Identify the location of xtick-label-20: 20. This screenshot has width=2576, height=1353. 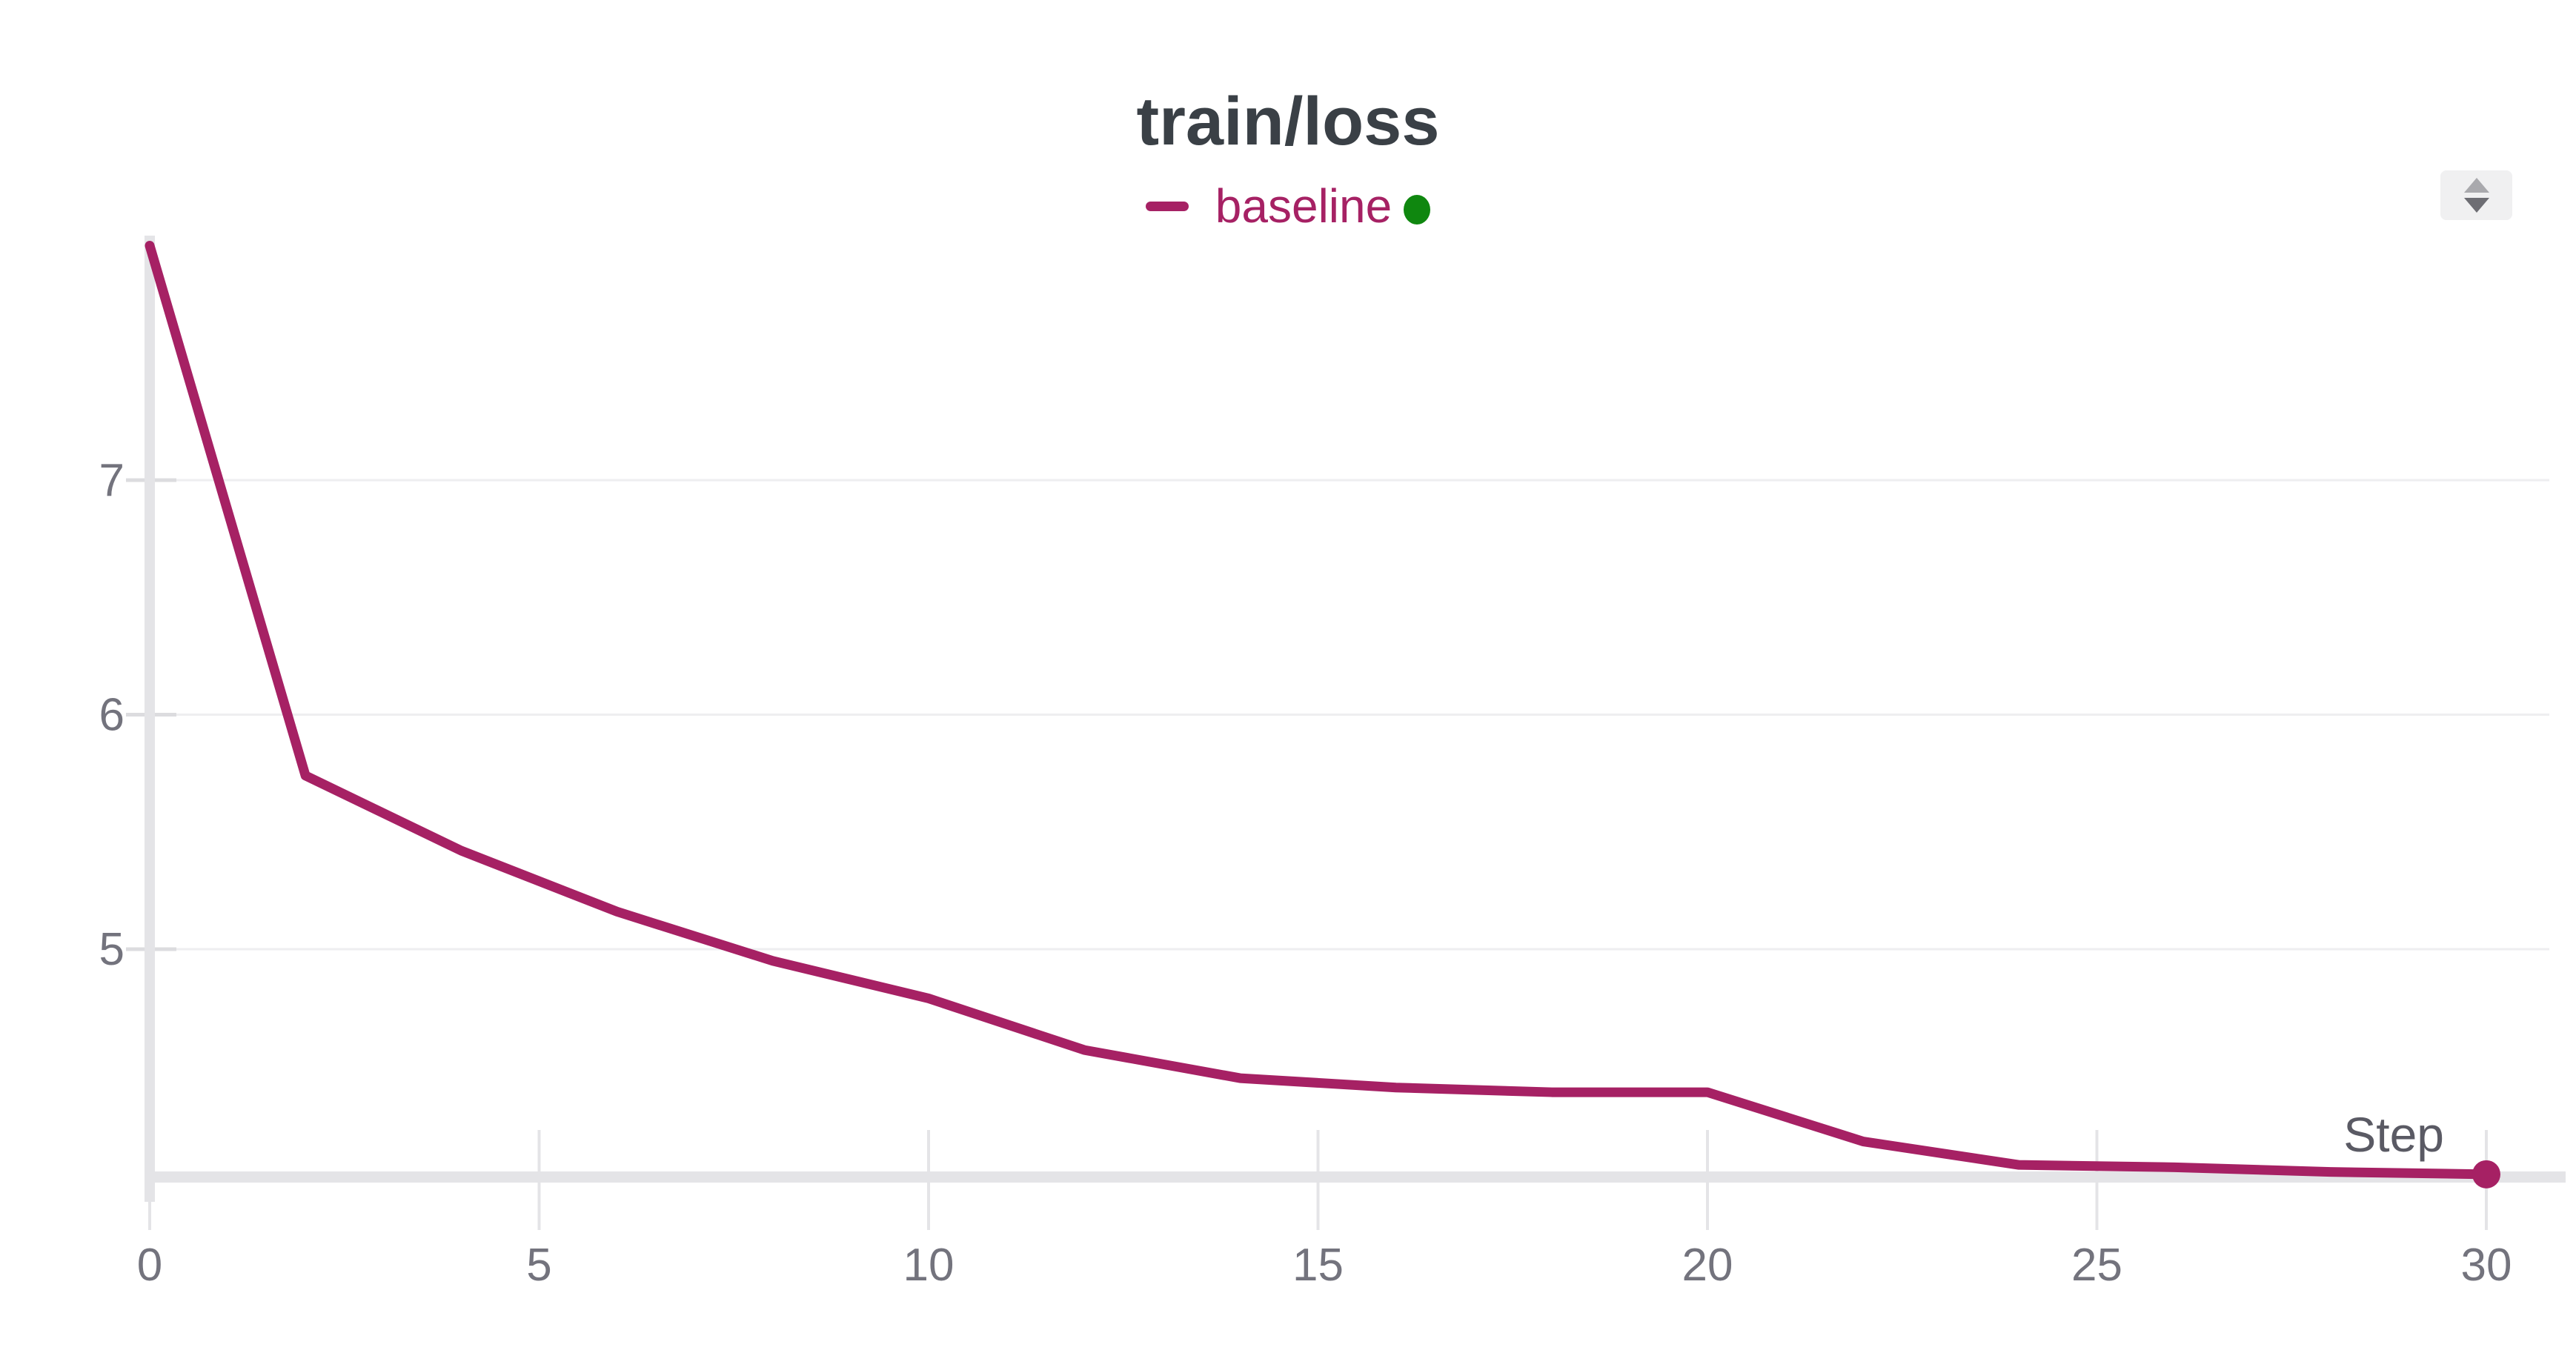
(1707, 1265).